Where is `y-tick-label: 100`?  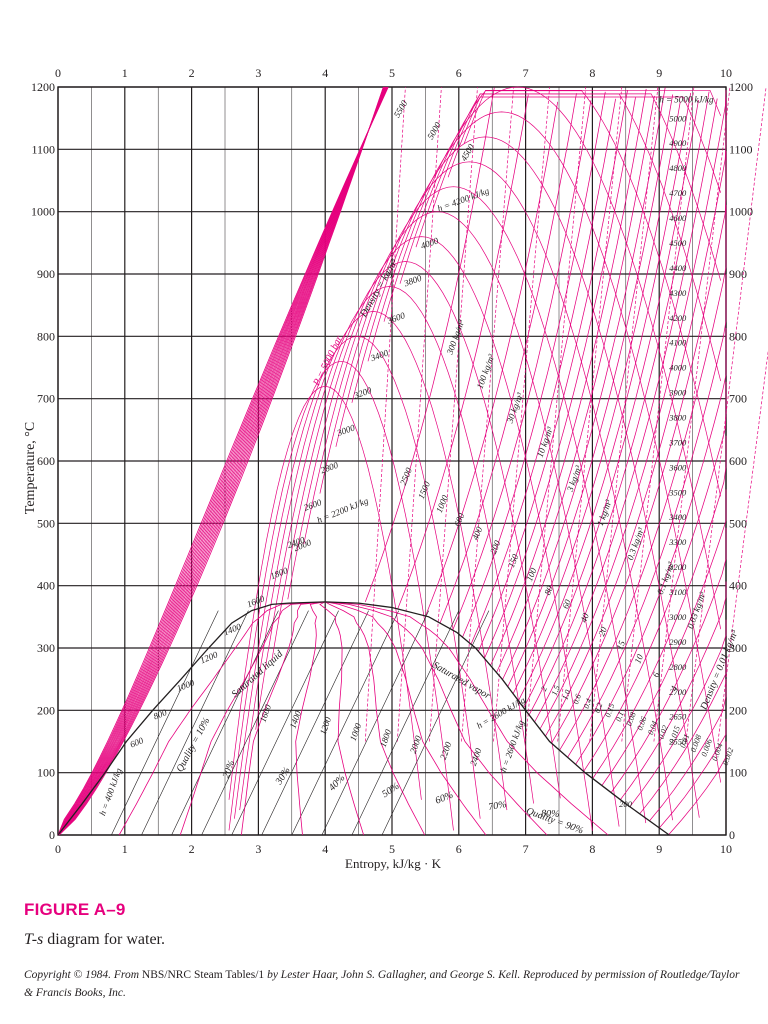
y-tick-label: 100 is located at coordinates (46, 773).